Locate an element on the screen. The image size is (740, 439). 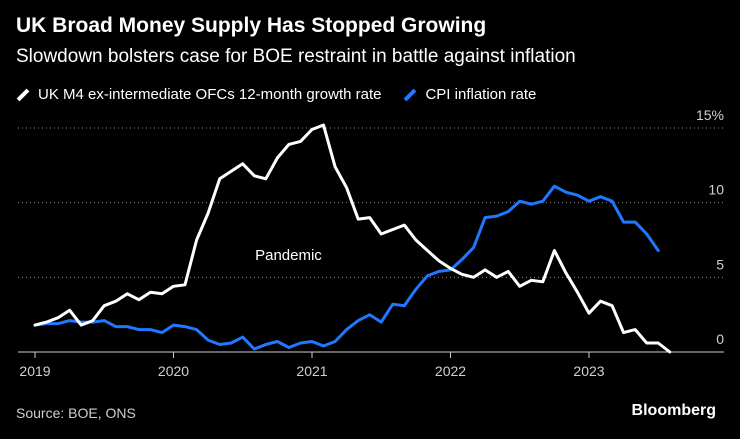
brand-logo: Bloomberg is located at coordinates (673, 410).